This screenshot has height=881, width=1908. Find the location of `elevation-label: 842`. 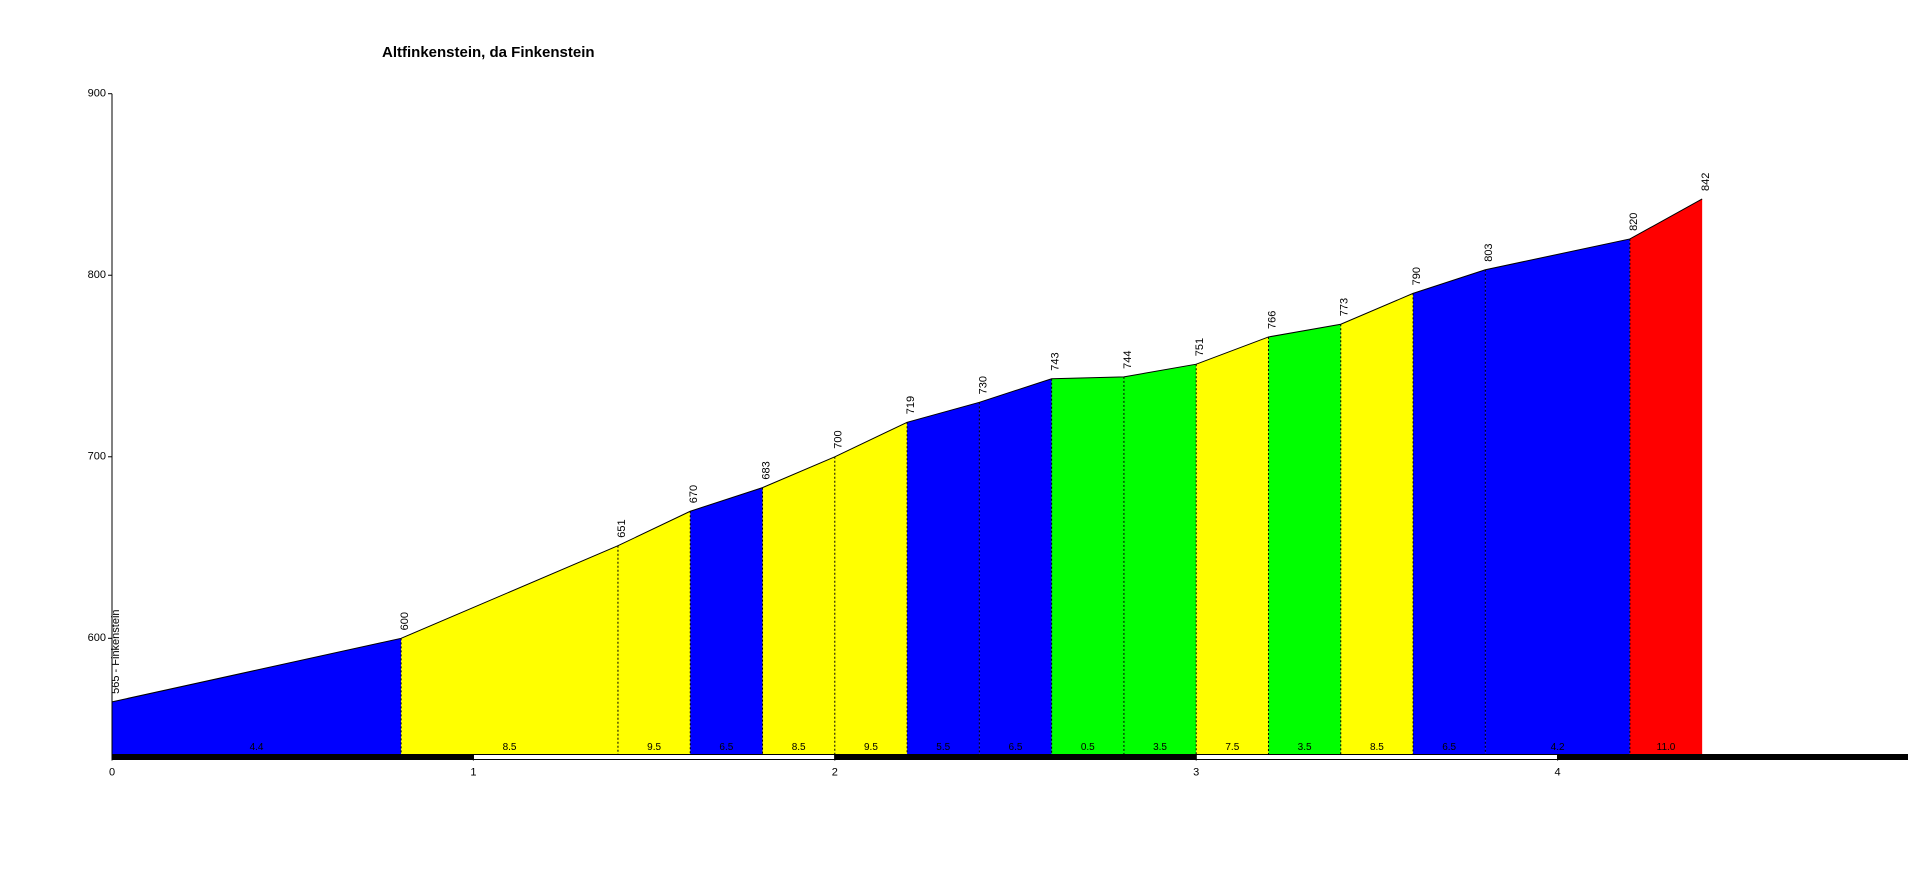

elevation-label: 842 is located at coordinates (1706, 182).